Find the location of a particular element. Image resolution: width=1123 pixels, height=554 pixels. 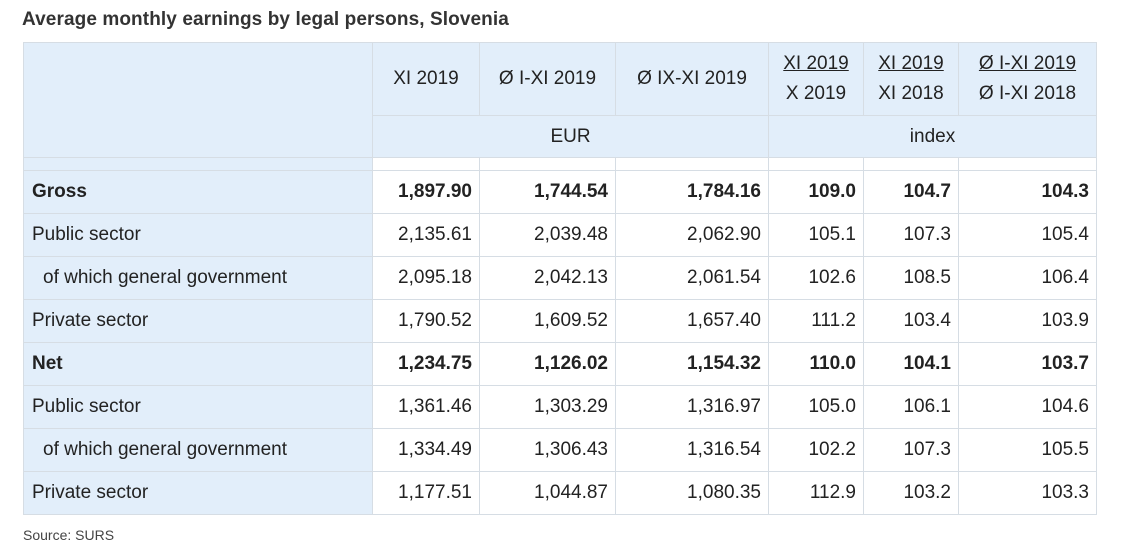

table-cell: 1,234.75 is located at coordinates (426, 364).